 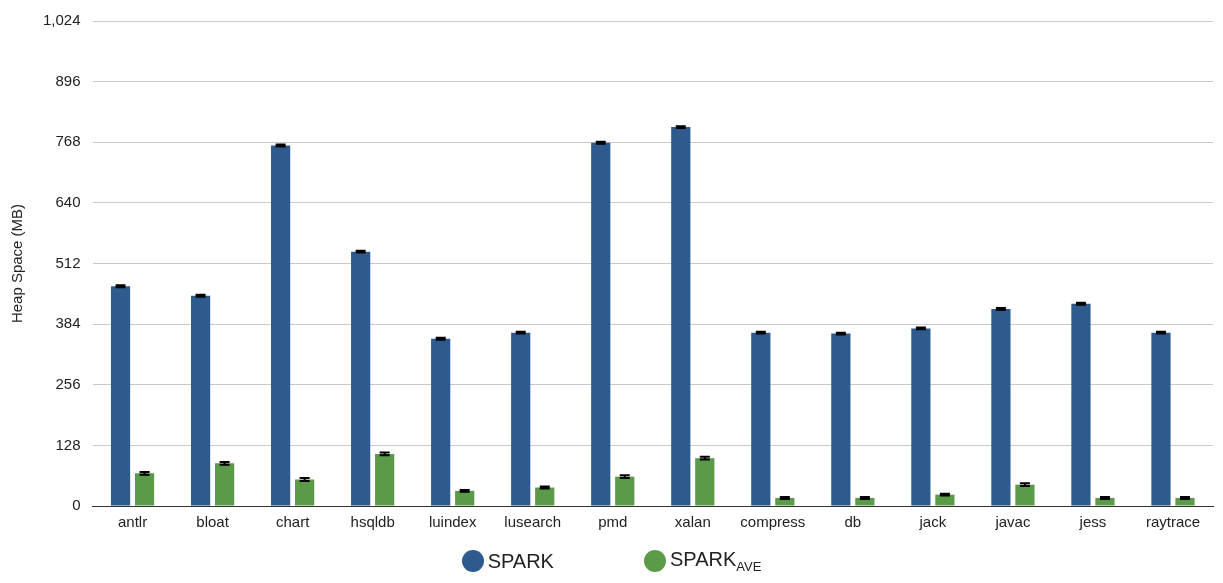 What do you see at coordinates (372, 522) in the screenshot?
I see `x-tick-label: hsqldb` at bounding box center [372, 522].